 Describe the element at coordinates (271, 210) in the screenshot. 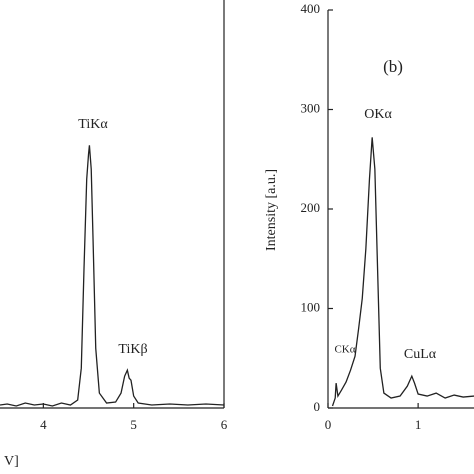

I see `y-axis-label: Intensity [a.u.]` at that location.